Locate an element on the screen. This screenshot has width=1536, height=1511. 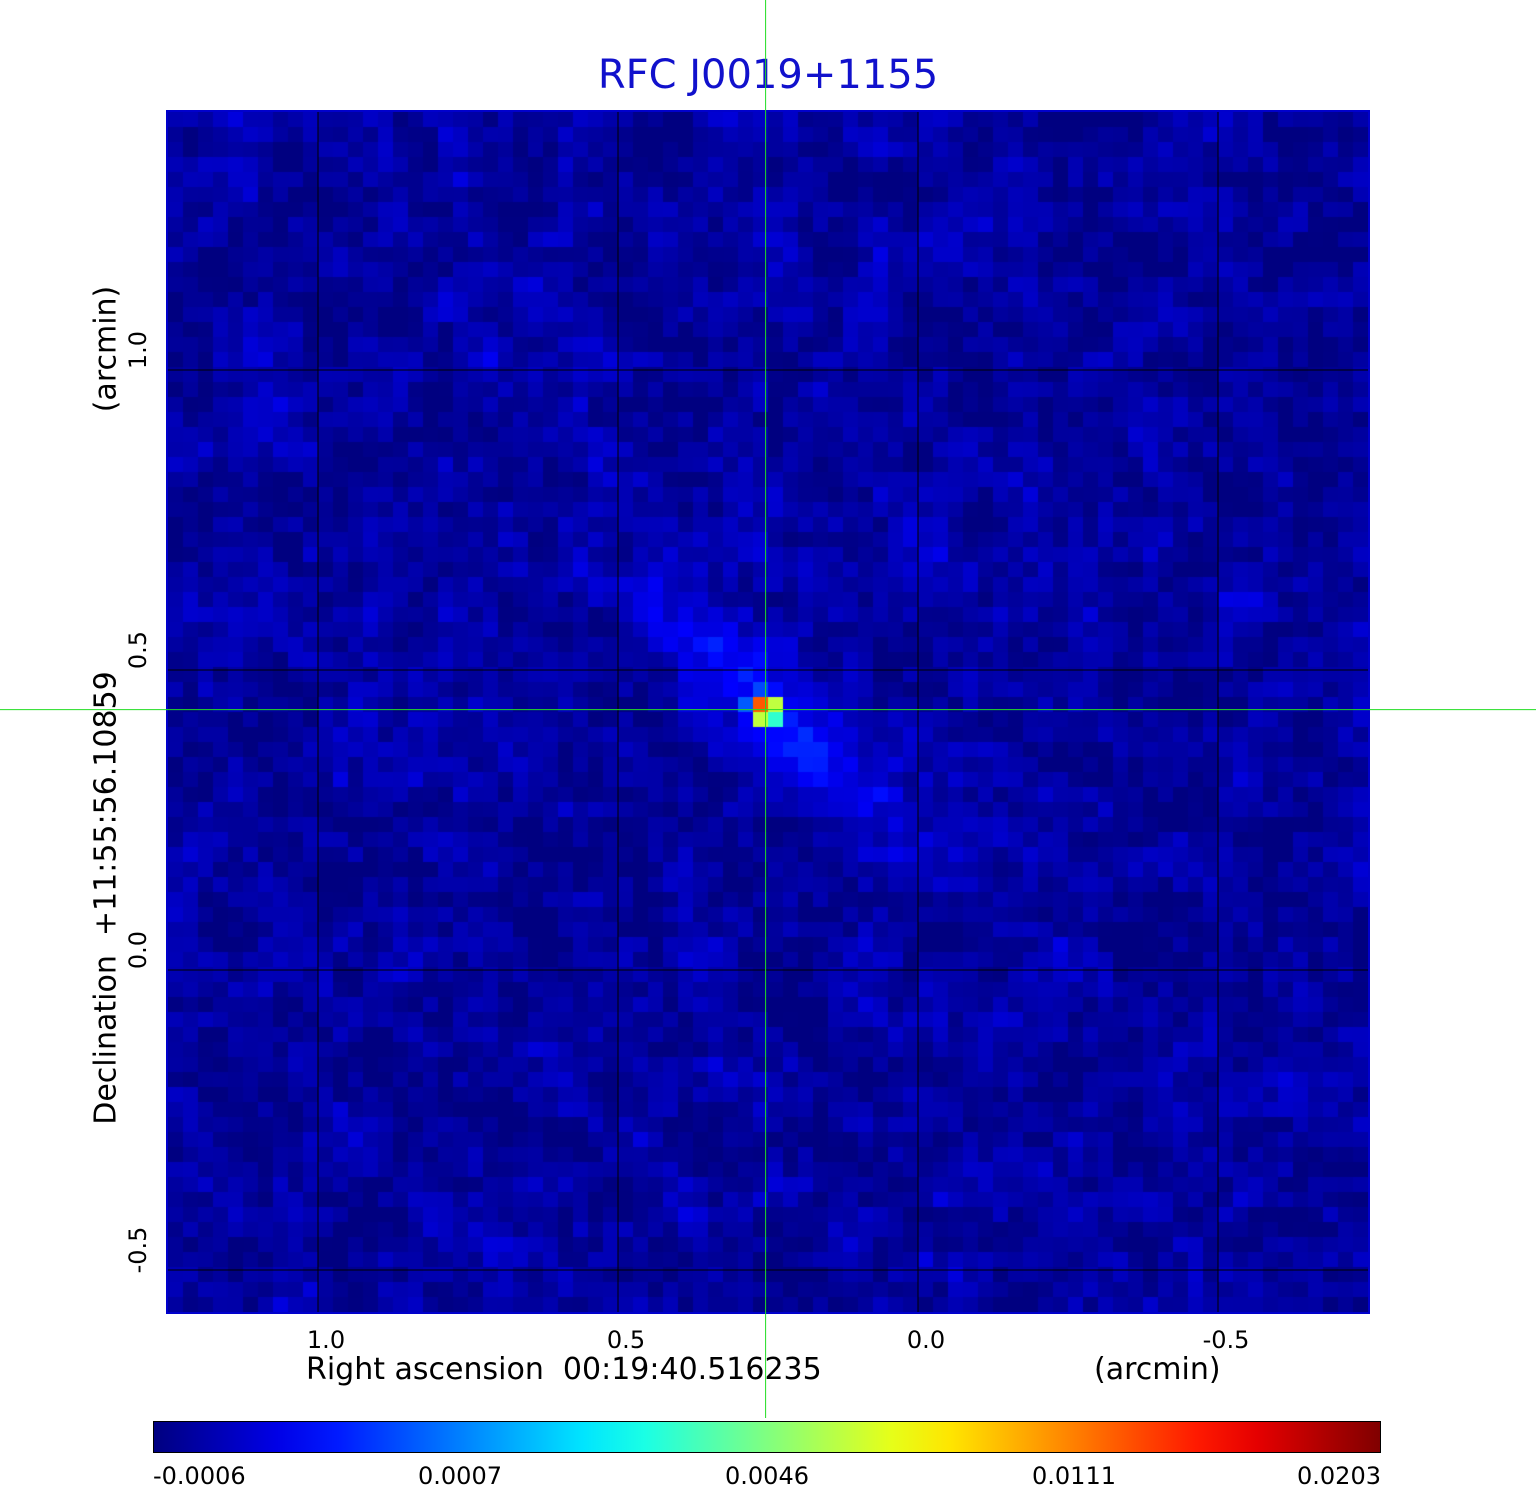
x-tick-label: 0.0 is located at coordinates (926, 1340).